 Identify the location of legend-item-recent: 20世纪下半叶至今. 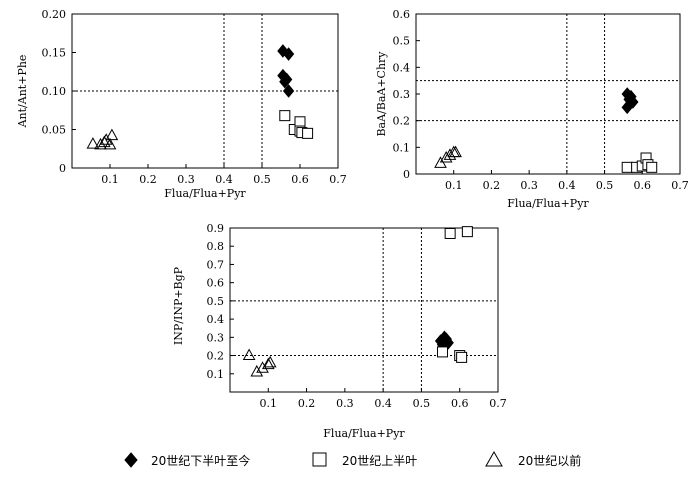
(187, 460).